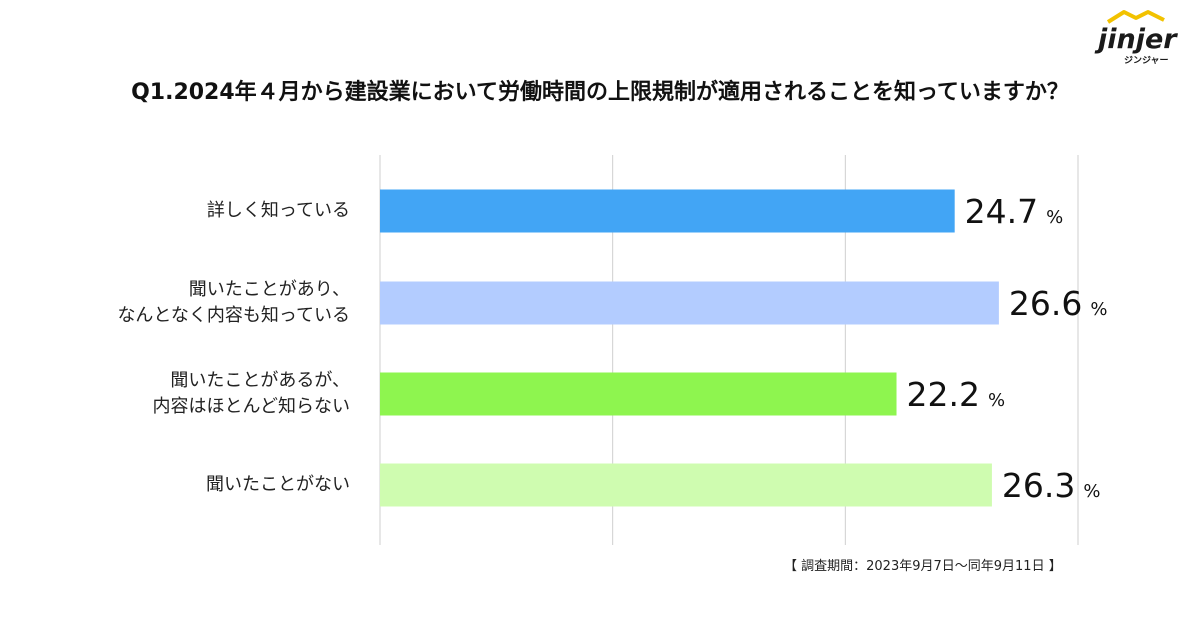  What do you see at coordinates (1014, 211) in the screenshot?
I see `value-label: 24.7%` at bounding box center [1014, 211].